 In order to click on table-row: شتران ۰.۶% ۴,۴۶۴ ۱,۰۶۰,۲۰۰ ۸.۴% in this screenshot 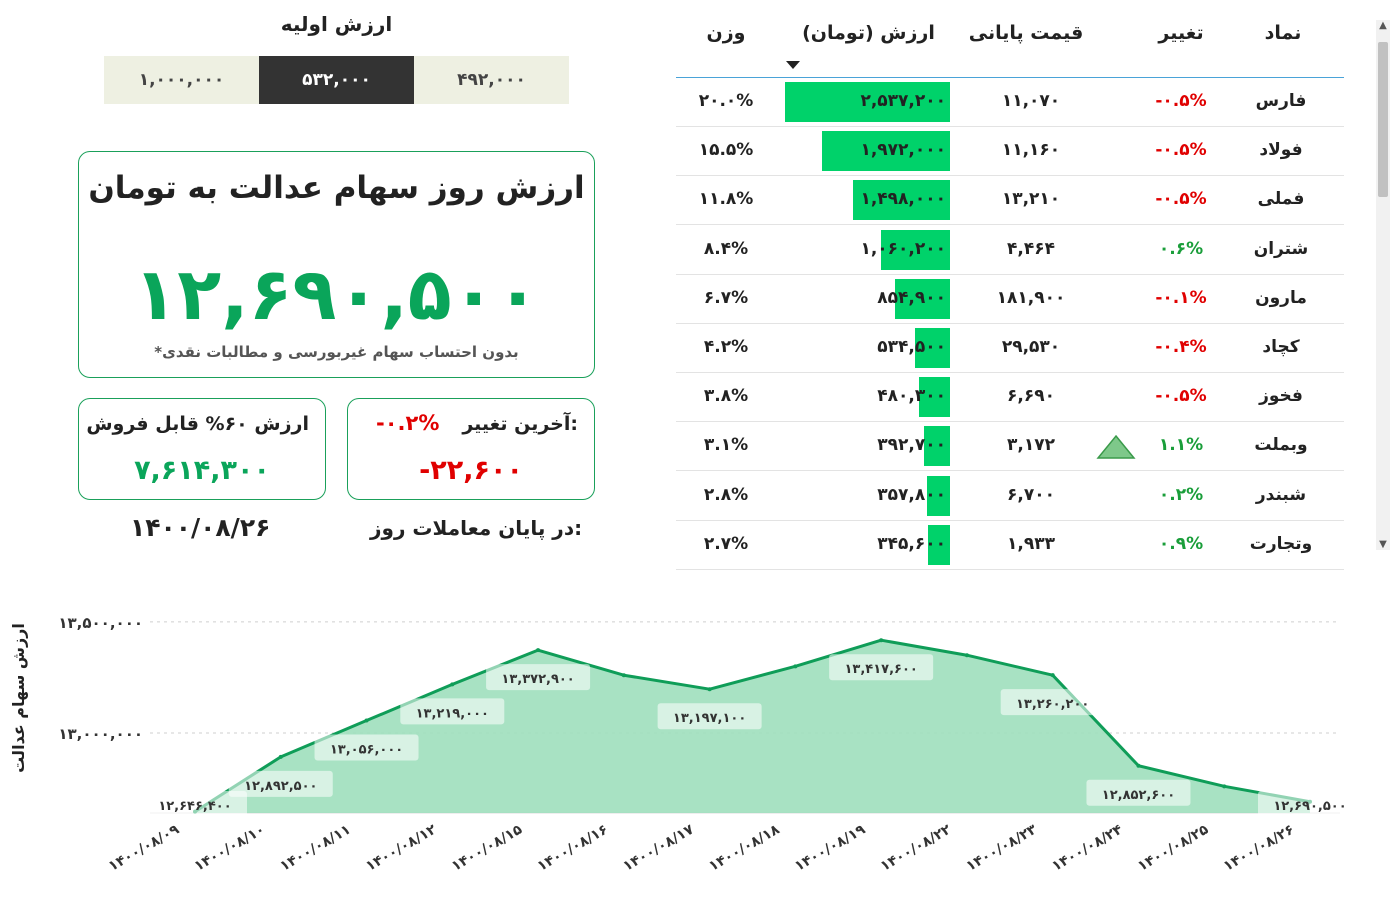, I will do `click(1010, 250)`.